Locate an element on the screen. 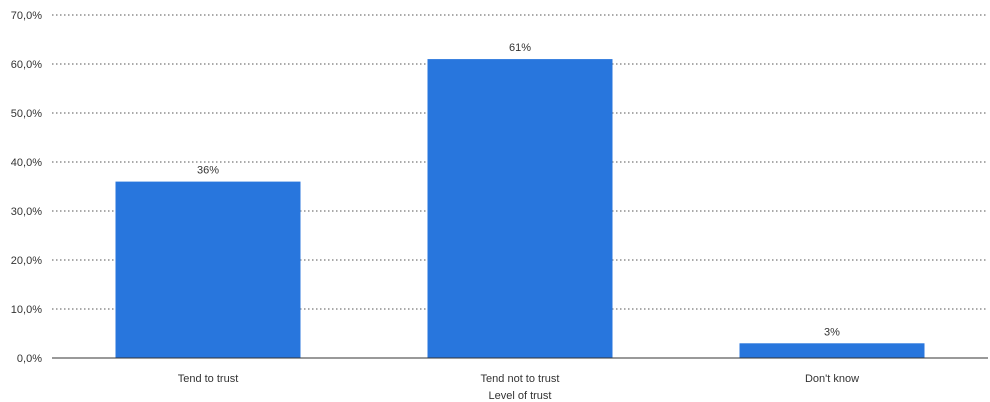 This screenshot has width=990, height=402. y-tick-label: 40,0% is located at coordinates (26, 163).